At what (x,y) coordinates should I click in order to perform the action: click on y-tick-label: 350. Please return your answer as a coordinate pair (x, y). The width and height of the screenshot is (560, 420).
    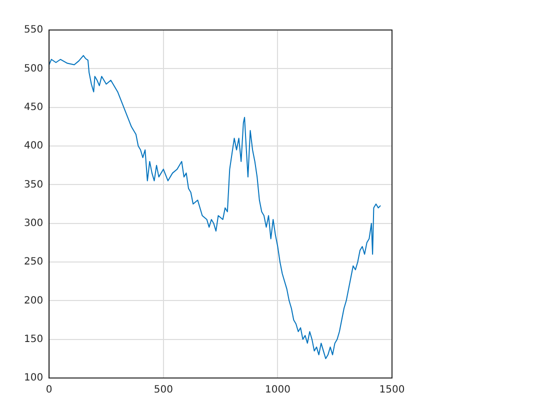
    Looking at the image, I should click on (34, 184).